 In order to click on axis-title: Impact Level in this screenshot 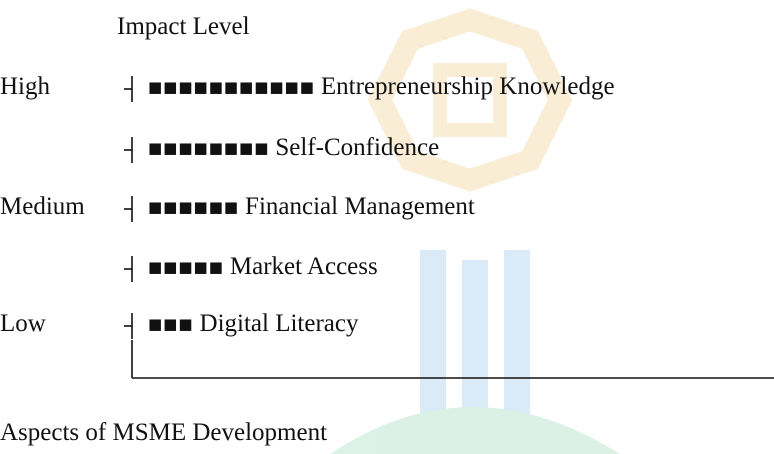, I will do `click(183, 26)`.